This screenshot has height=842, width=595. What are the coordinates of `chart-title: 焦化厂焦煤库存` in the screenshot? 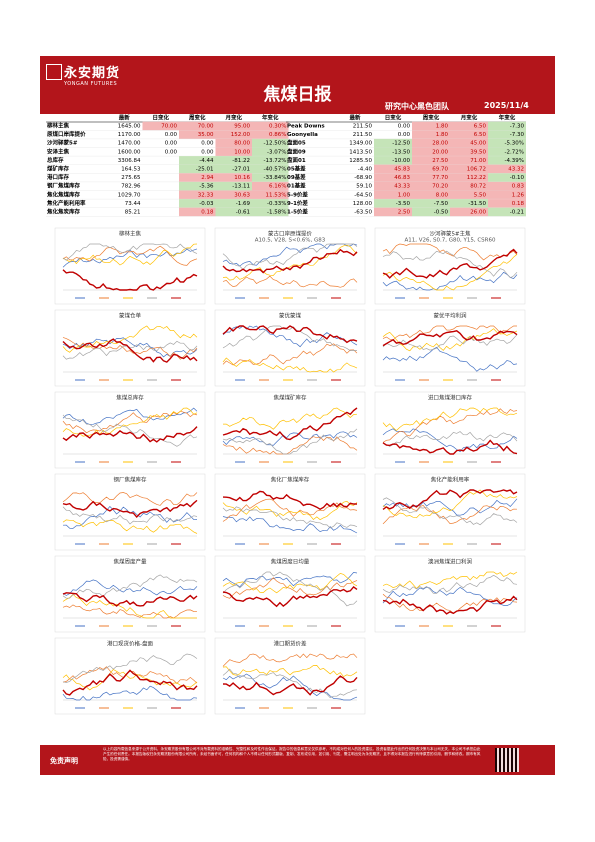 It's located at (290, 480).